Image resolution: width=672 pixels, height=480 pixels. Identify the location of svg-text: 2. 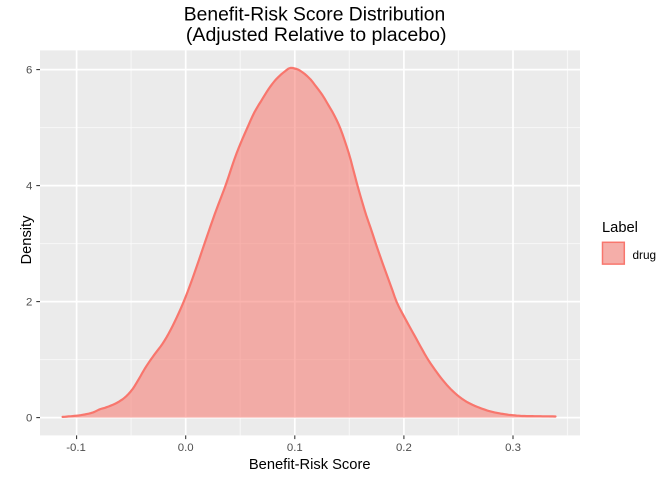
(29, 303).